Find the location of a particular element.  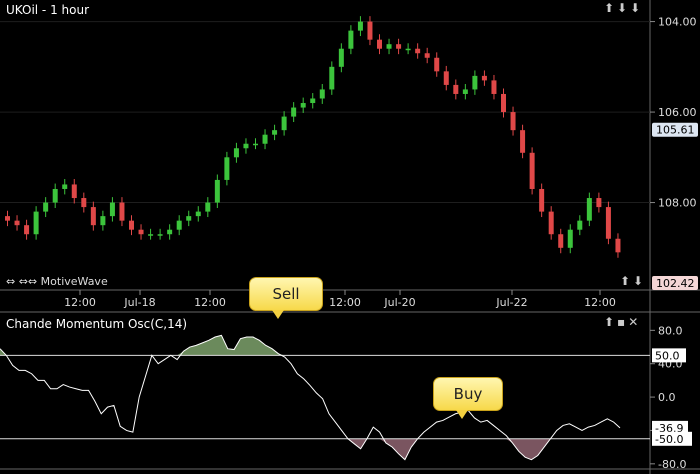

current-price-label: 105.61 is located at coordinates (675, 130).